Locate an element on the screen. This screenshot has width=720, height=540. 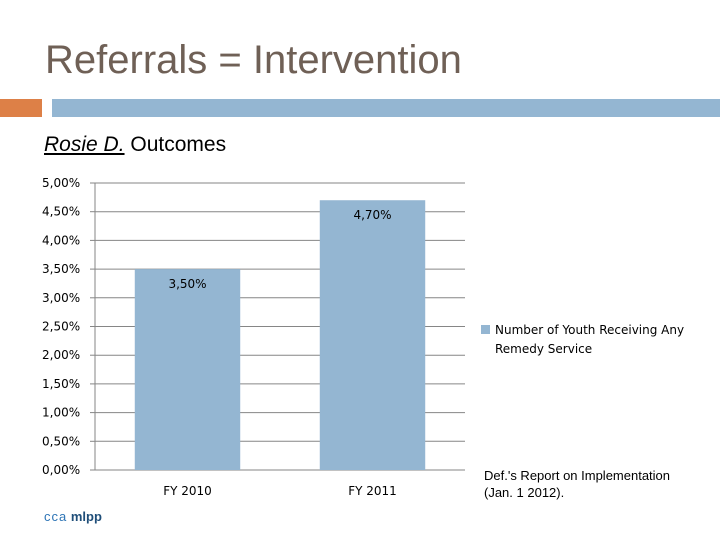
y-tick-label: 2,50% is located at coordinates (61, 327).